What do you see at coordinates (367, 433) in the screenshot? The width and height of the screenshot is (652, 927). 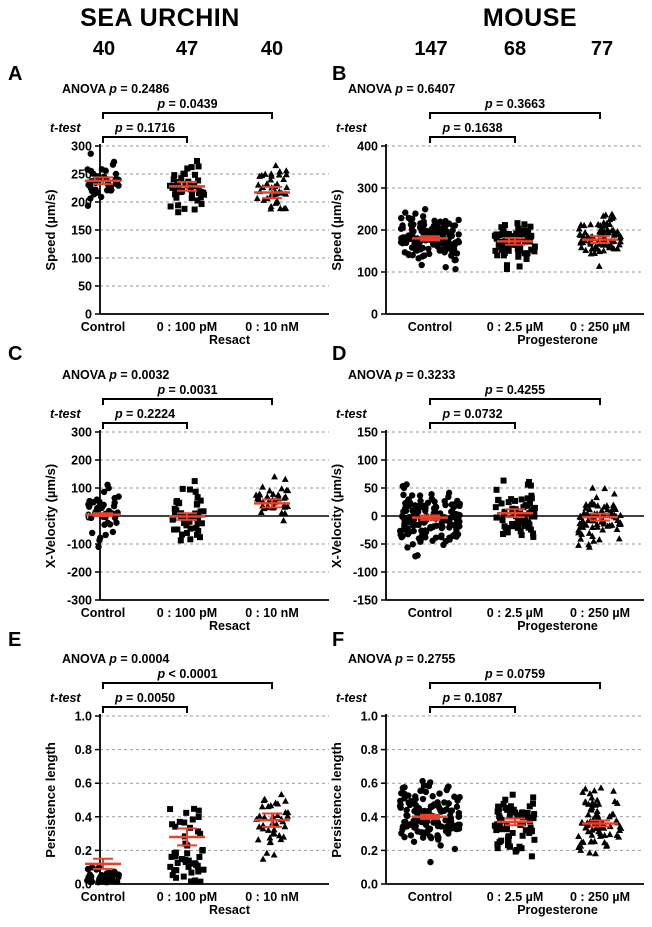 I see `y-tick-label: 150` at bounding box center [367, 433].